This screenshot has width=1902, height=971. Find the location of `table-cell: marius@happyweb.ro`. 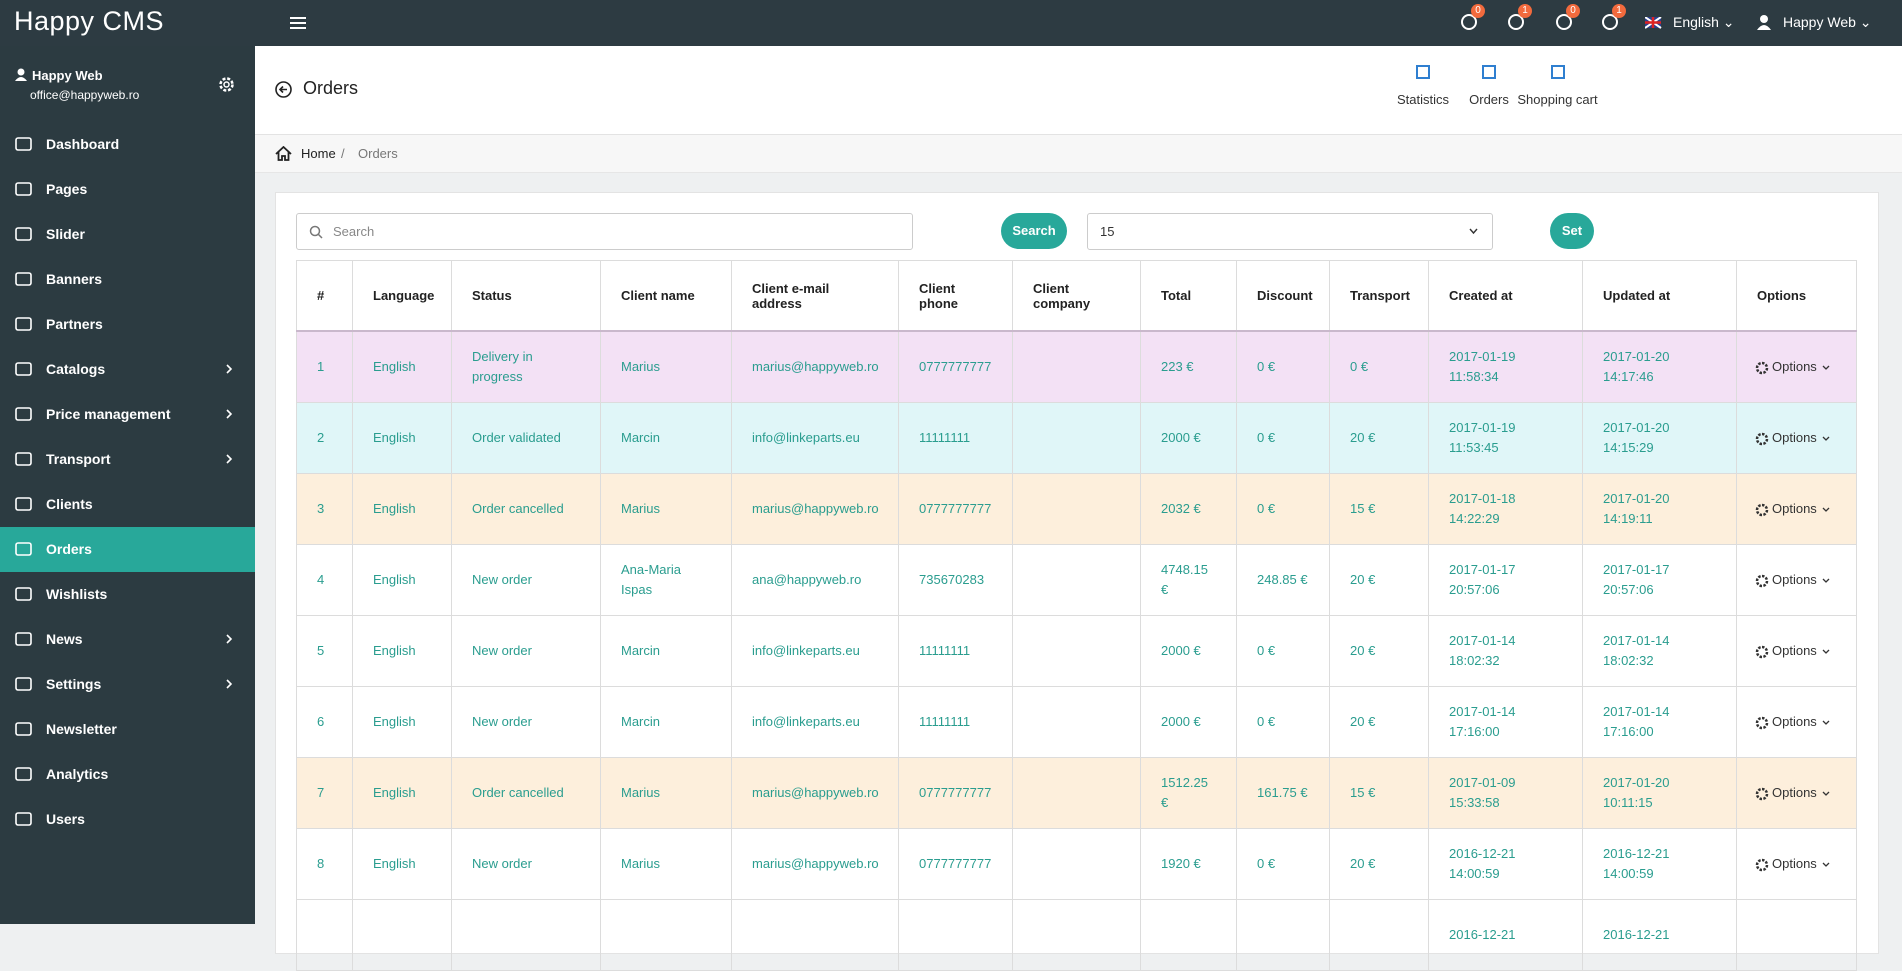

table-cell: marius@happyweb.ro is located at coordinates (815, 793).